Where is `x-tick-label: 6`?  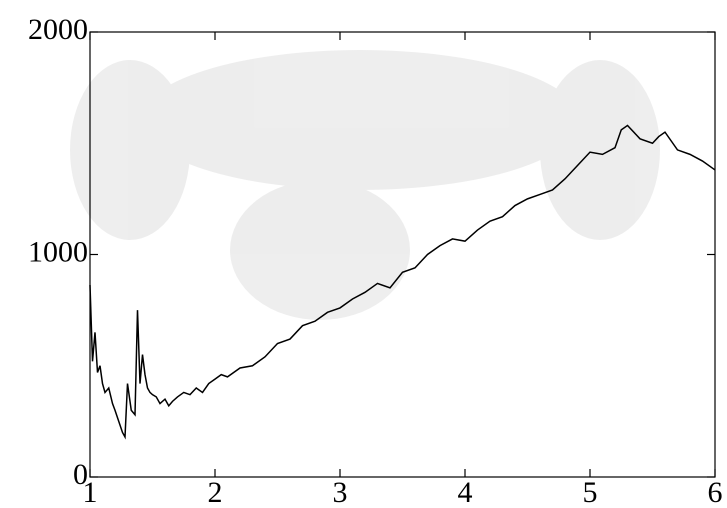 x-tick-label: 6 is located at coordinates (715, 492).